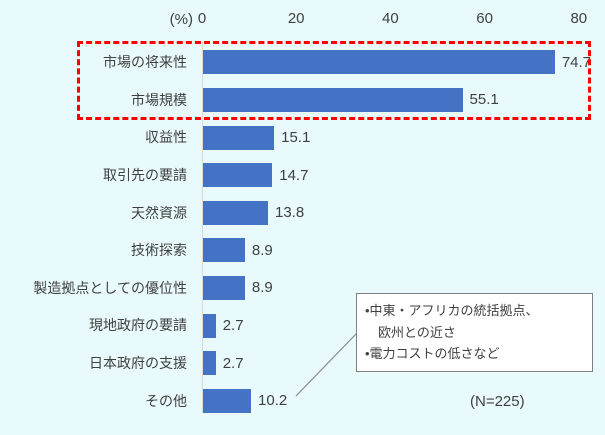  Describe the element at coordinates (296, 137) in the screenshot. I see `value-label: 15.1` at that location.